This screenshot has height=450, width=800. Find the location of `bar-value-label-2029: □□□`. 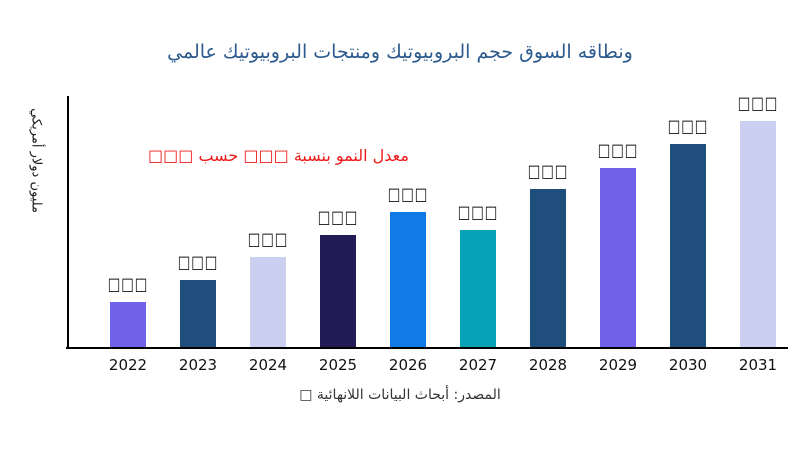

bar-value-label-2029: □□□ is located at coordinates (618, 151).